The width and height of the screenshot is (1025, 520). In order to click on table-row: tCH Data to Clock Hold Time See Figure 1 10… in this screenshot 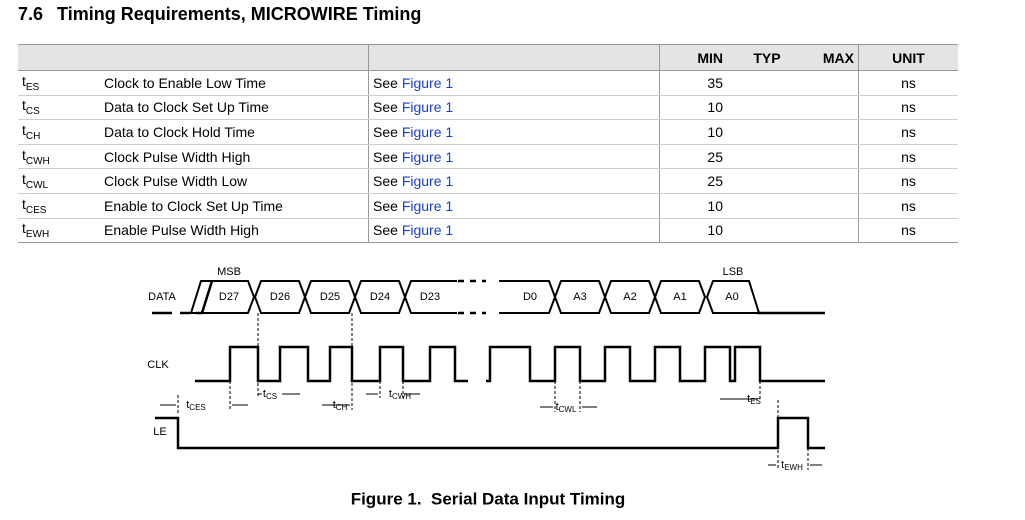, I will do `click(488, 132)`.